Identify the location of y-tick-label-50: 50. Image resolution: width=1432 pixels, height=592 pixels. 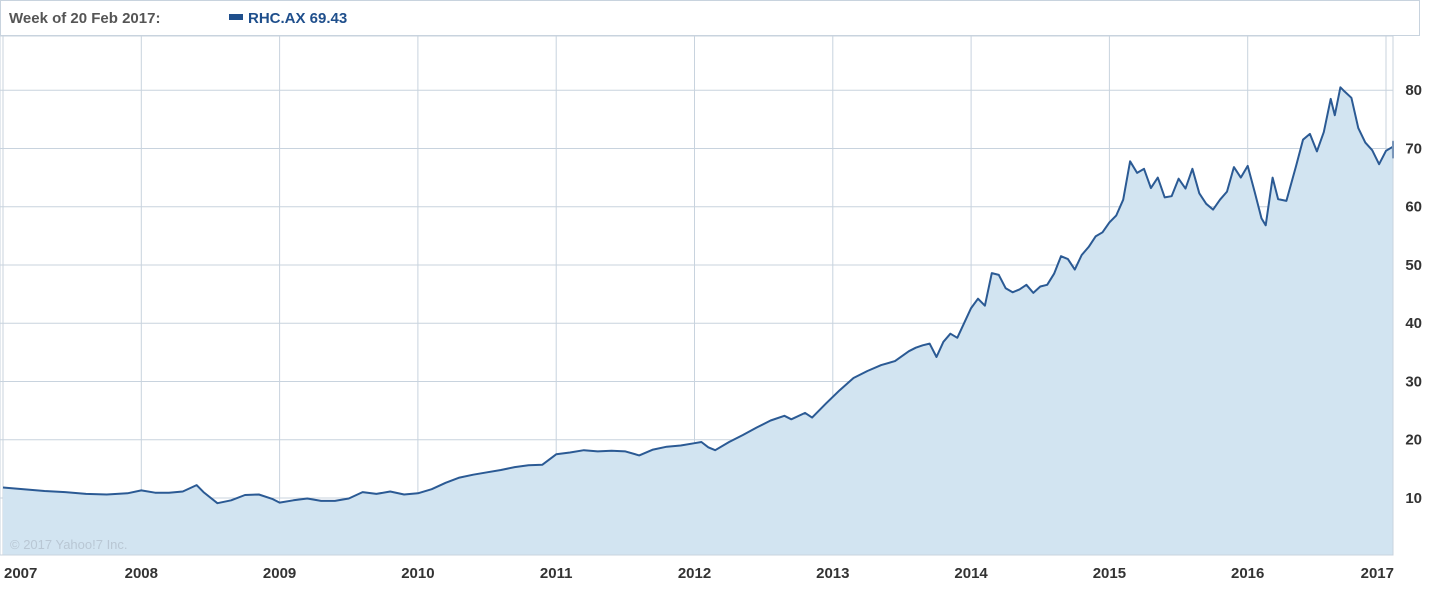
(1413, 265).